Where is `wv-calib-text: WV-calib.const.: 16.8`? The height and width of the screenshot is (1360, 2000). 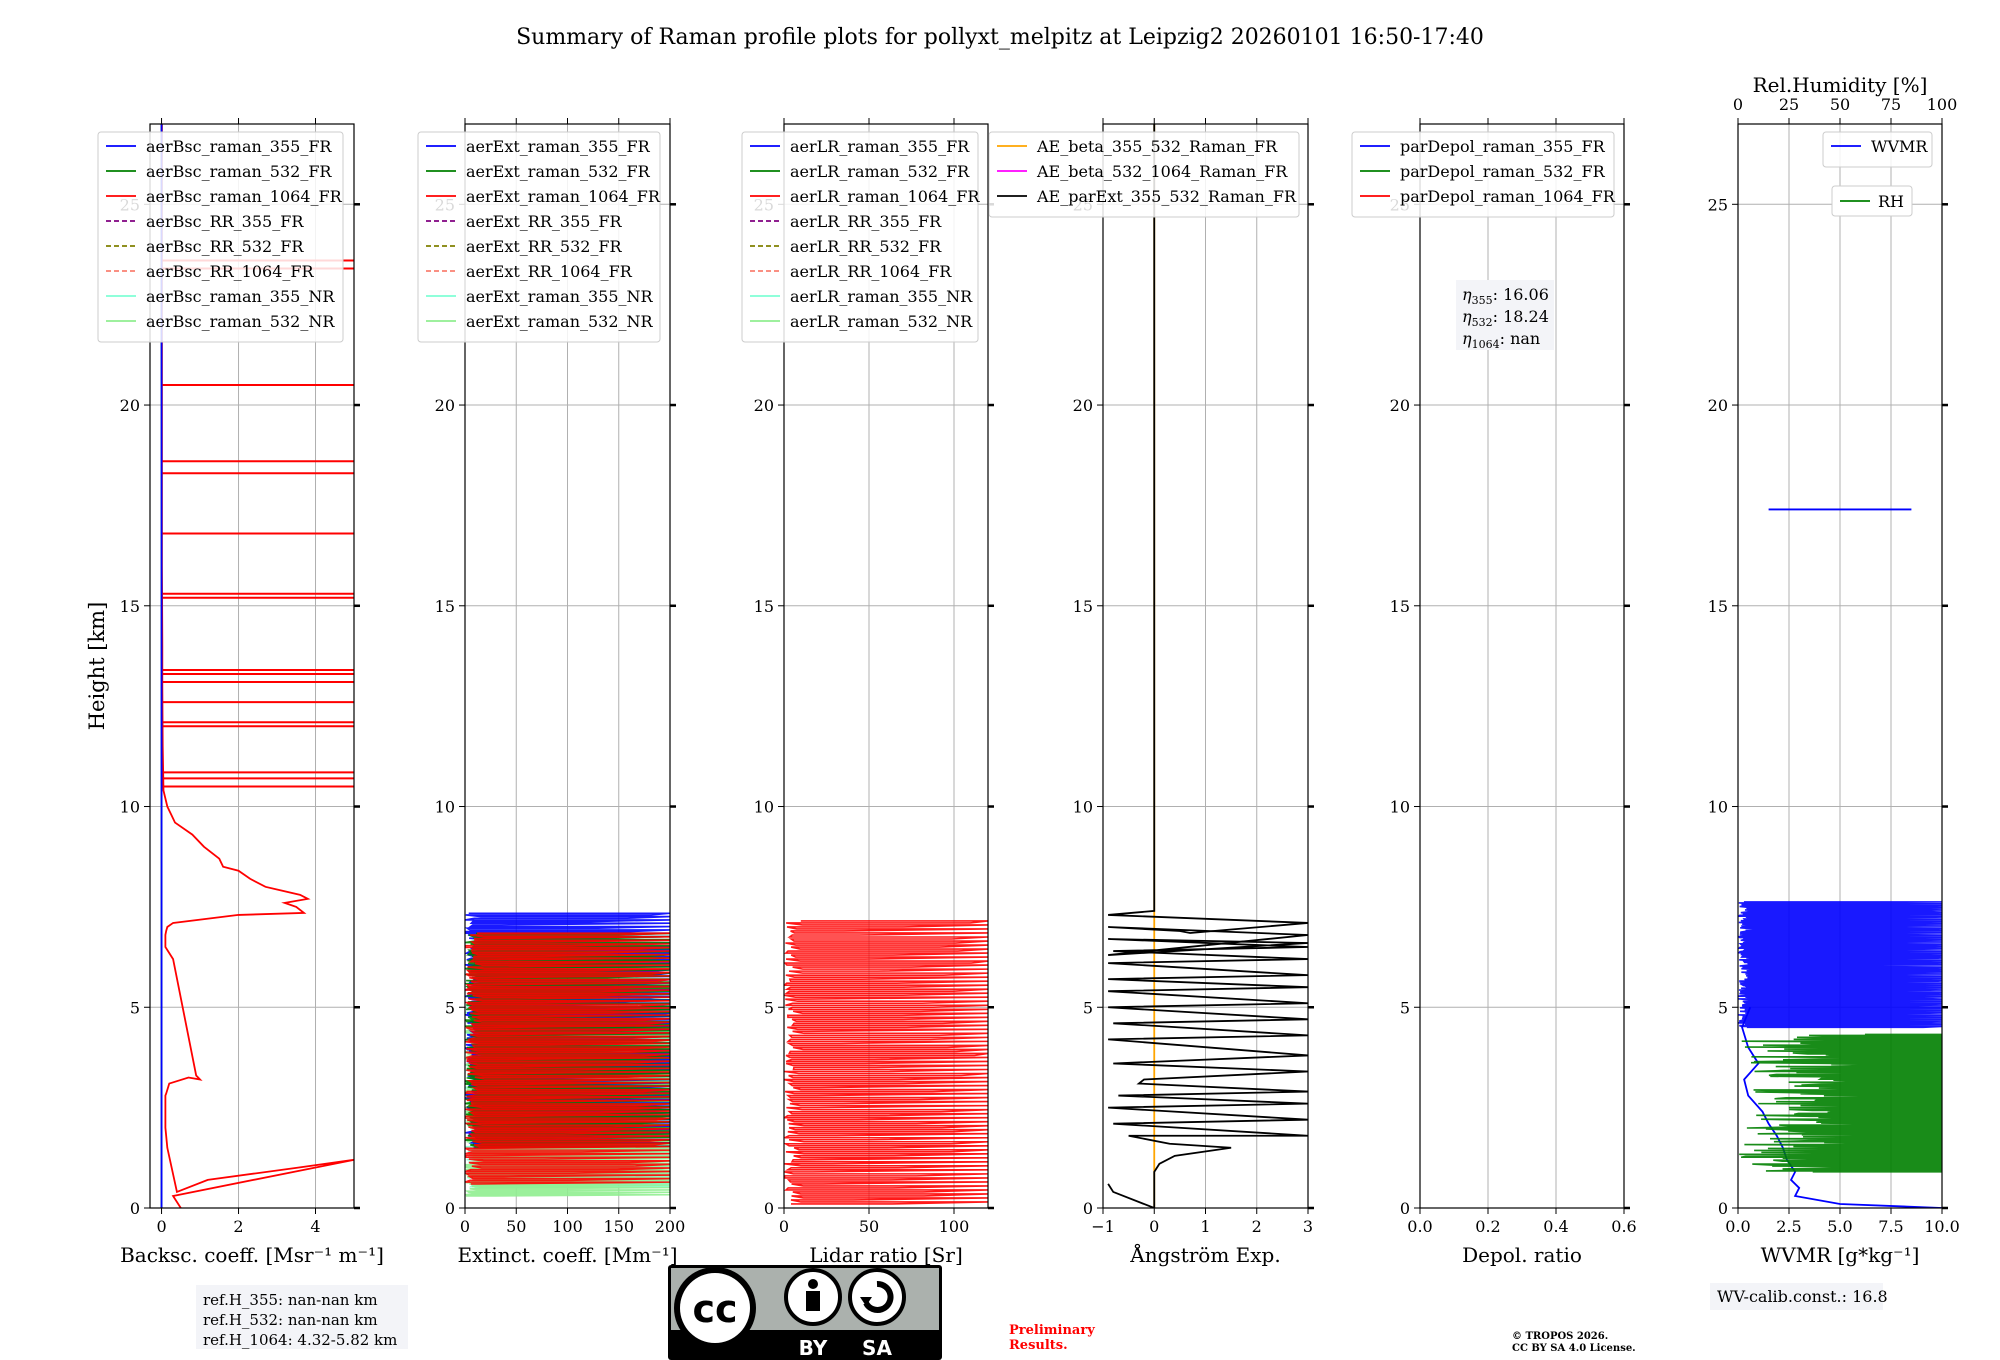 wv-calib-text: WV-calib.const.: 16.8 is located at coordinates (1802, 1296).